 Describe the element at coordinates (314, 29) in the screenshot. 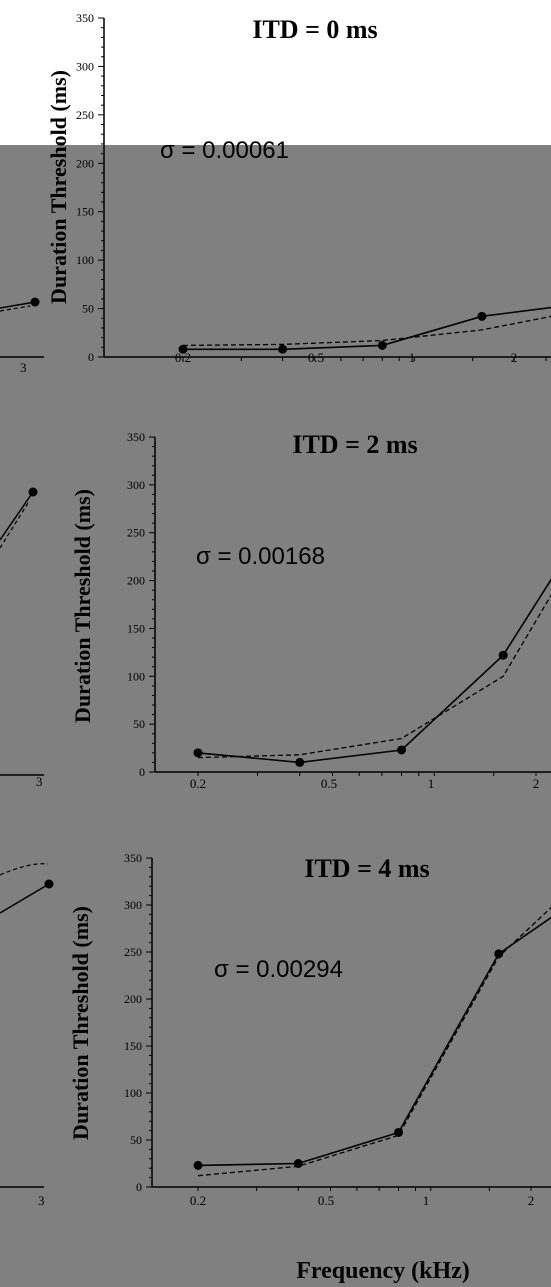

I see `panel-title: ITD = 0 ms` at that location.